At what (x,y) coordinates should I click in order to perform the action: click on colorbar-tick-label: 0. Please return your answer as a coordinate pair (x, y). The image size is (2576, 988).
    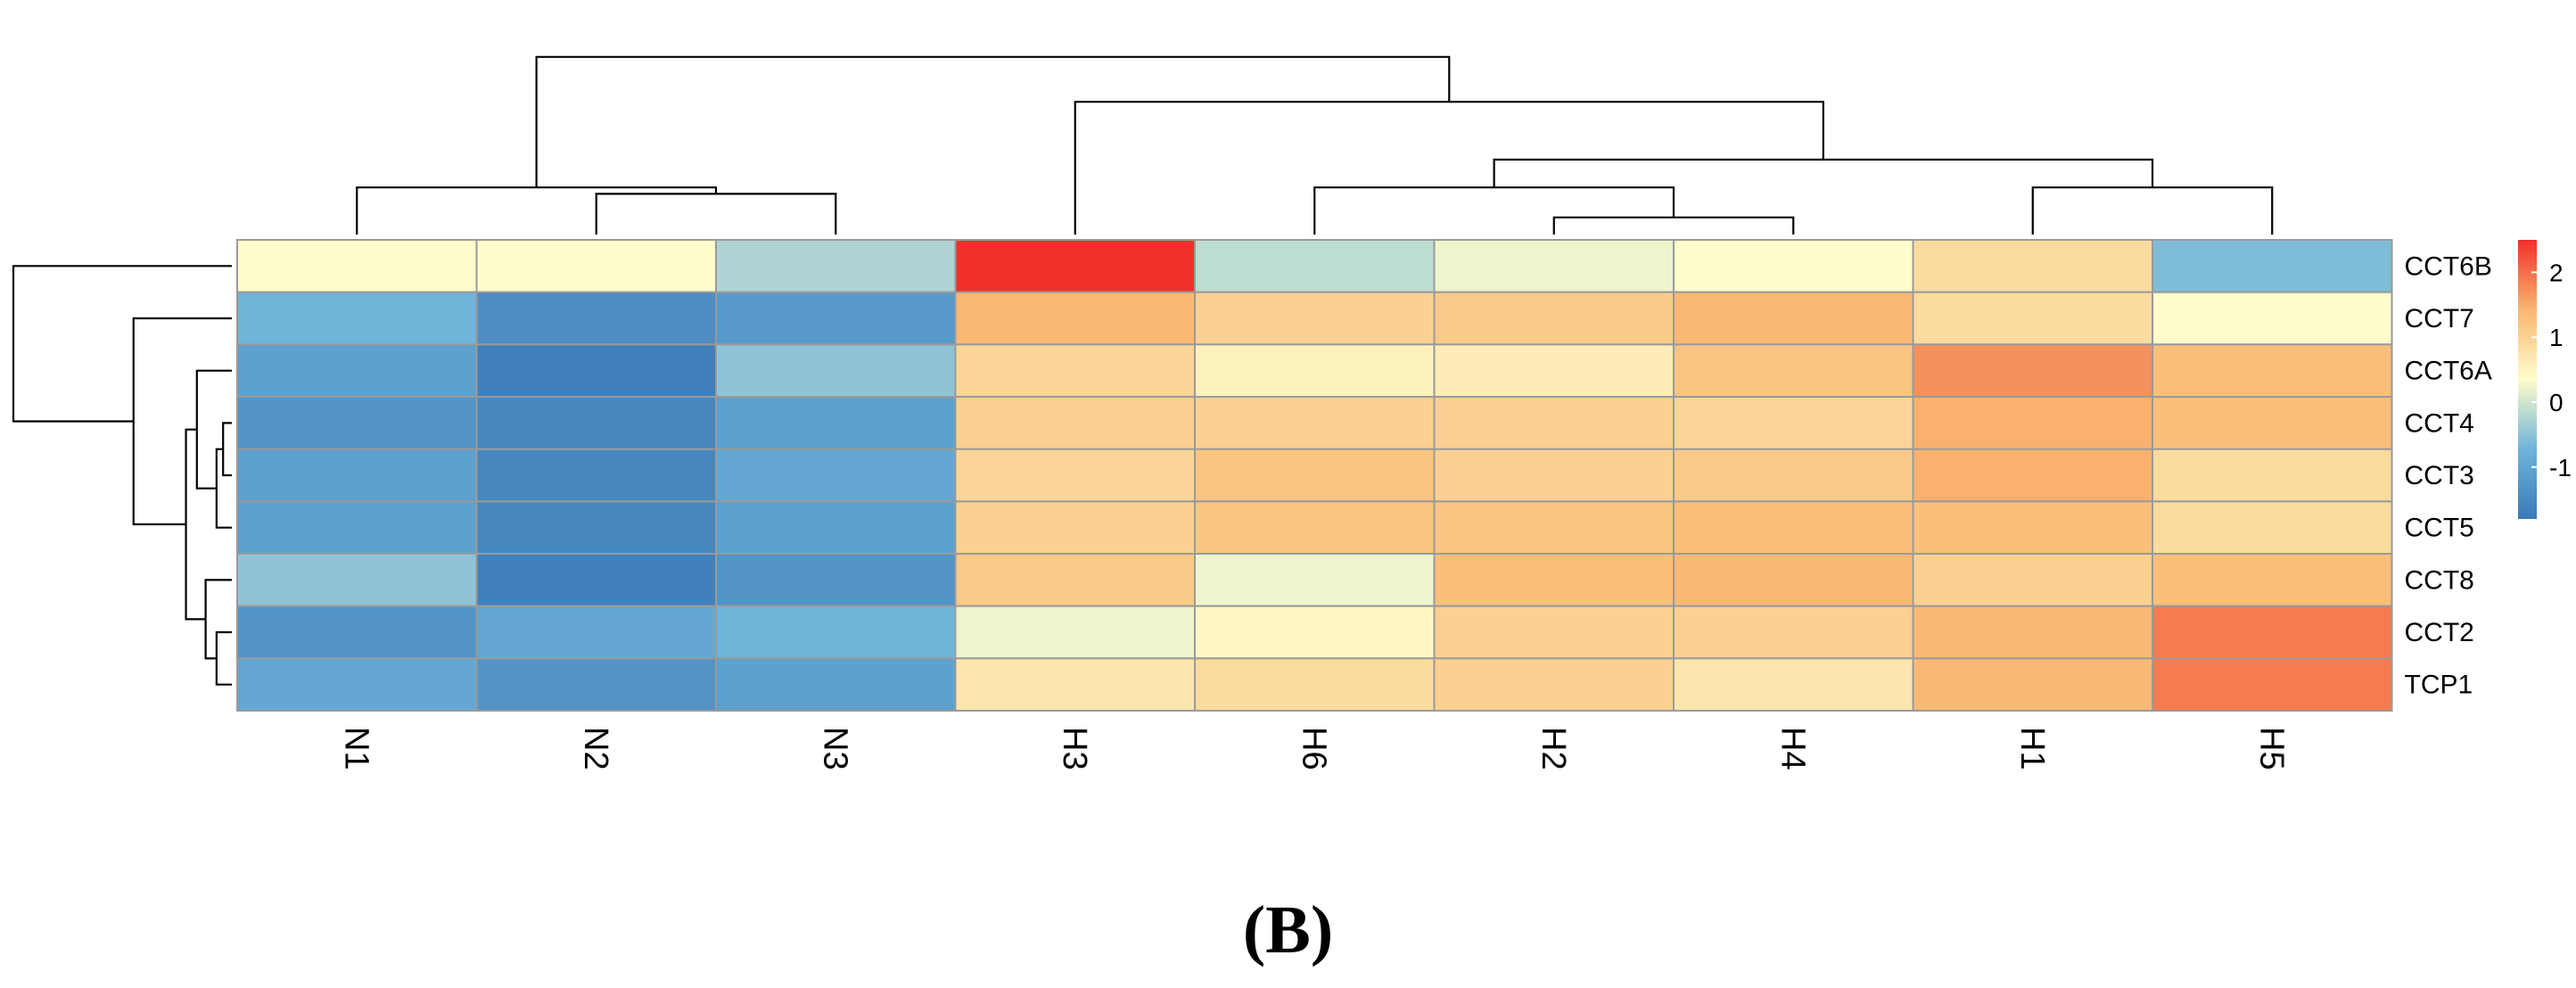
    Looking at the image, I should click on (2556, 402).